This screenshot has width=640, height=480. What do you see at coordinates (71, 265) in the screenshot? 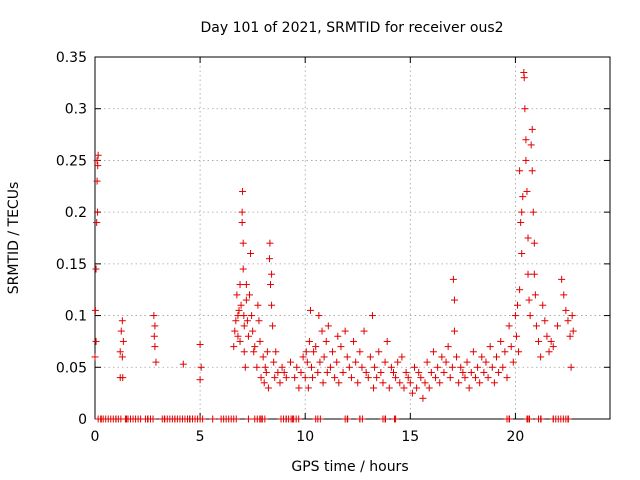
I see `y-tick-label: 0.15` at bounding box center [71, 265].